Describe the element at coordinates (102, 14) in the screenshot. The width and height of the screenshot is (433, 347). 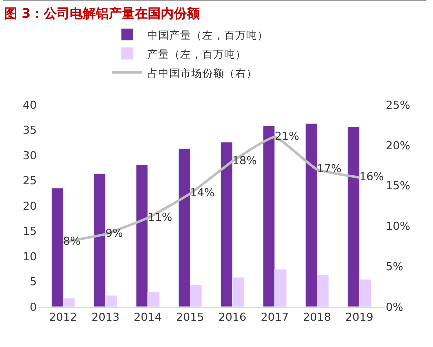
I see `chart-title: 图 3：公司电解铝产量在国内份额` at that location.